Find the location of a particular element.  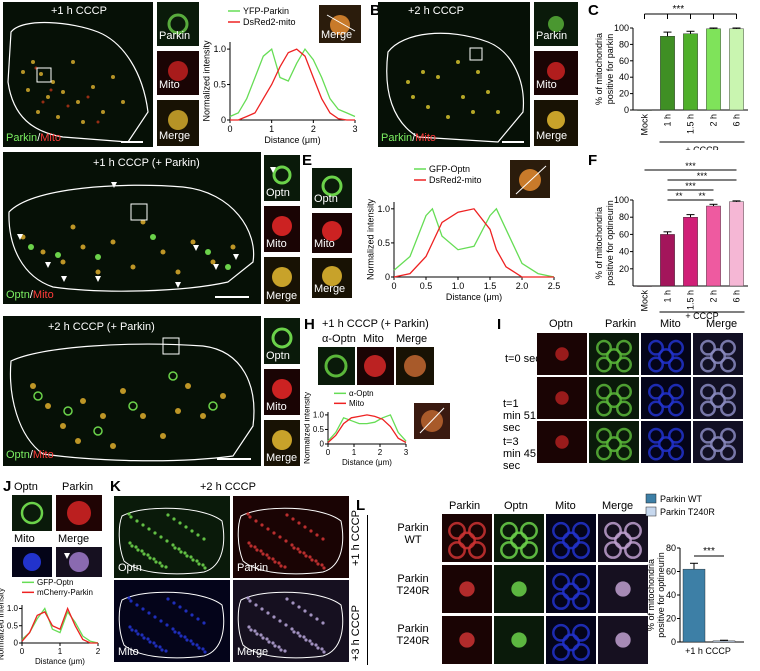

legend-label: mCherry-Parkin is located at coordinates (65, 592).